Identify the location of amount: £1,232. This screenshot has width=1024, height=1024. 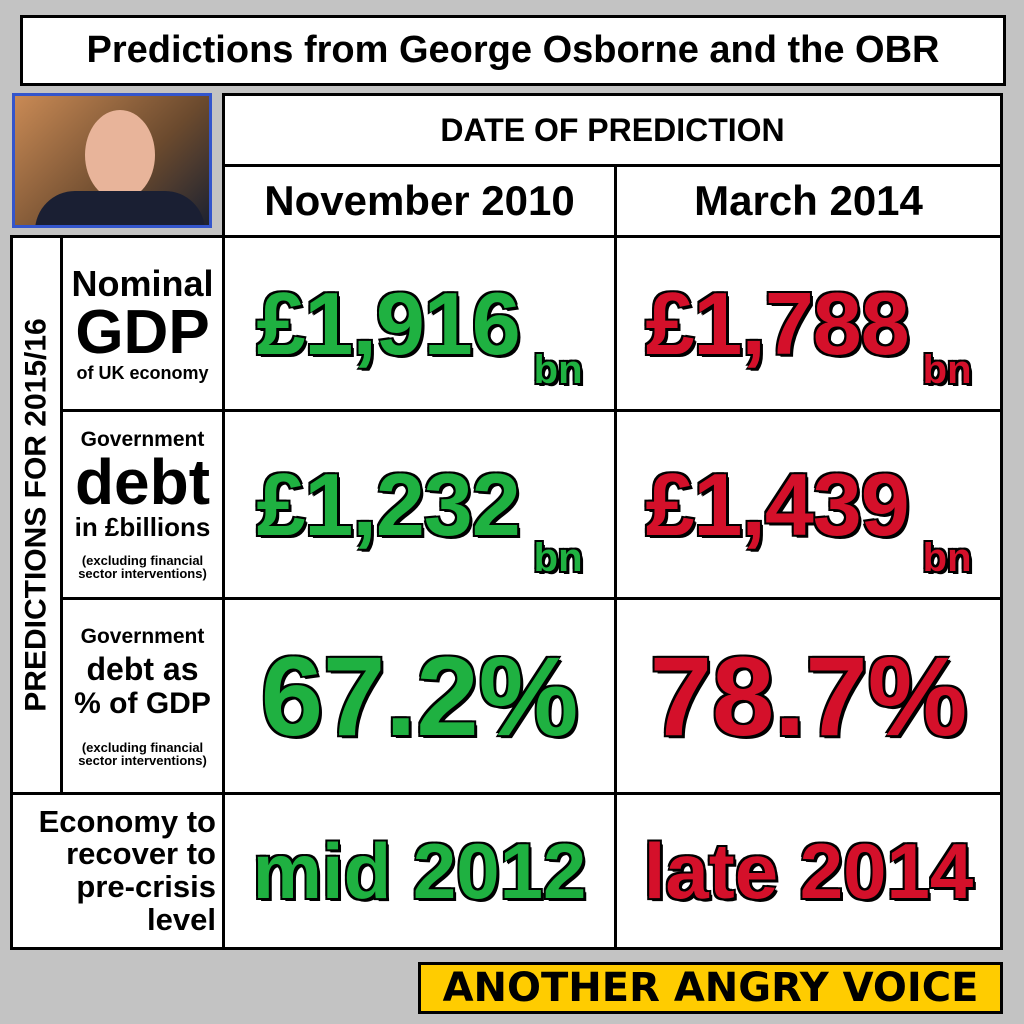
(388, 504).